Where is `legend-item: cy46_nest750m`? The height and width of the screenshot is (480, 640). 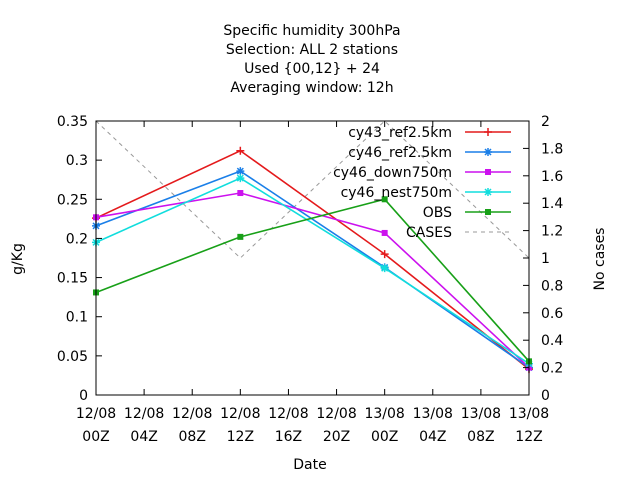
legend-item: cy46_nest750m is located at coordinates (426, 193).